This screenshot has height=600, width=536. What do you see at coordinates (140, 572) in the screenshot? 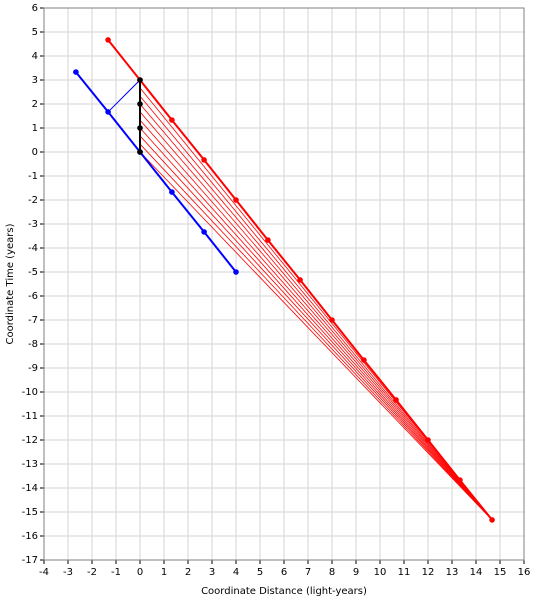
I see `x-tick-label: 0` at bounding box center [140, 572].